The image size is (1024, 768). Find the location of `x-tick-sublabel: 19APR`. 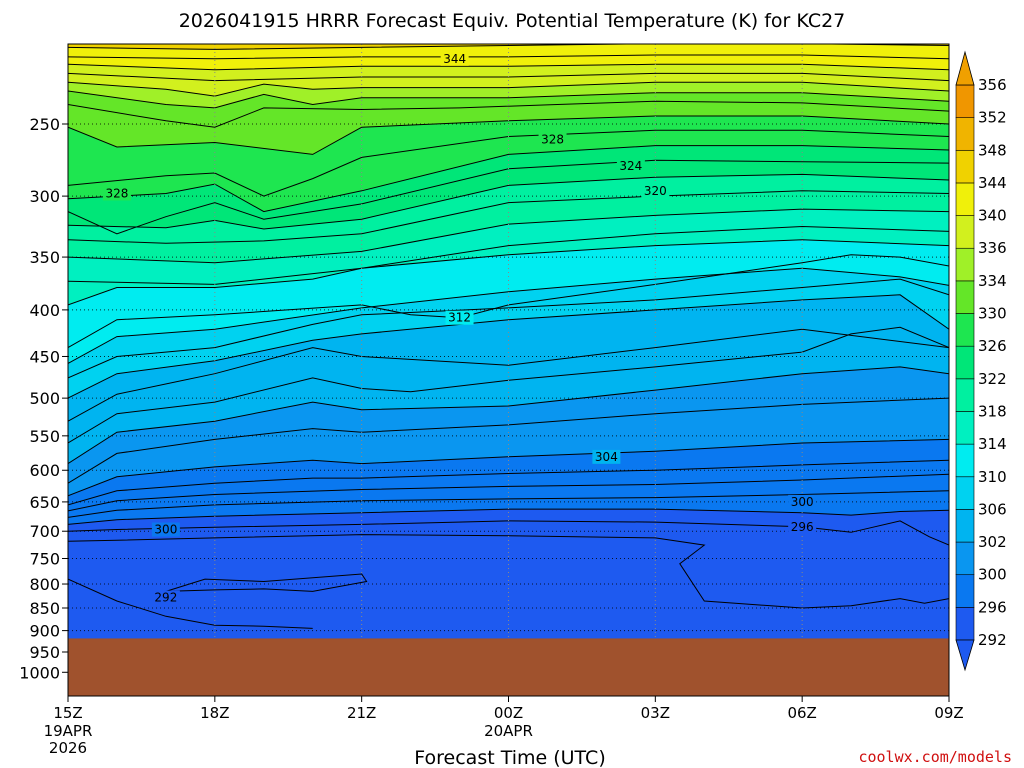

x-tick-sublabel: 19APR is located at coordinates (68, 731).